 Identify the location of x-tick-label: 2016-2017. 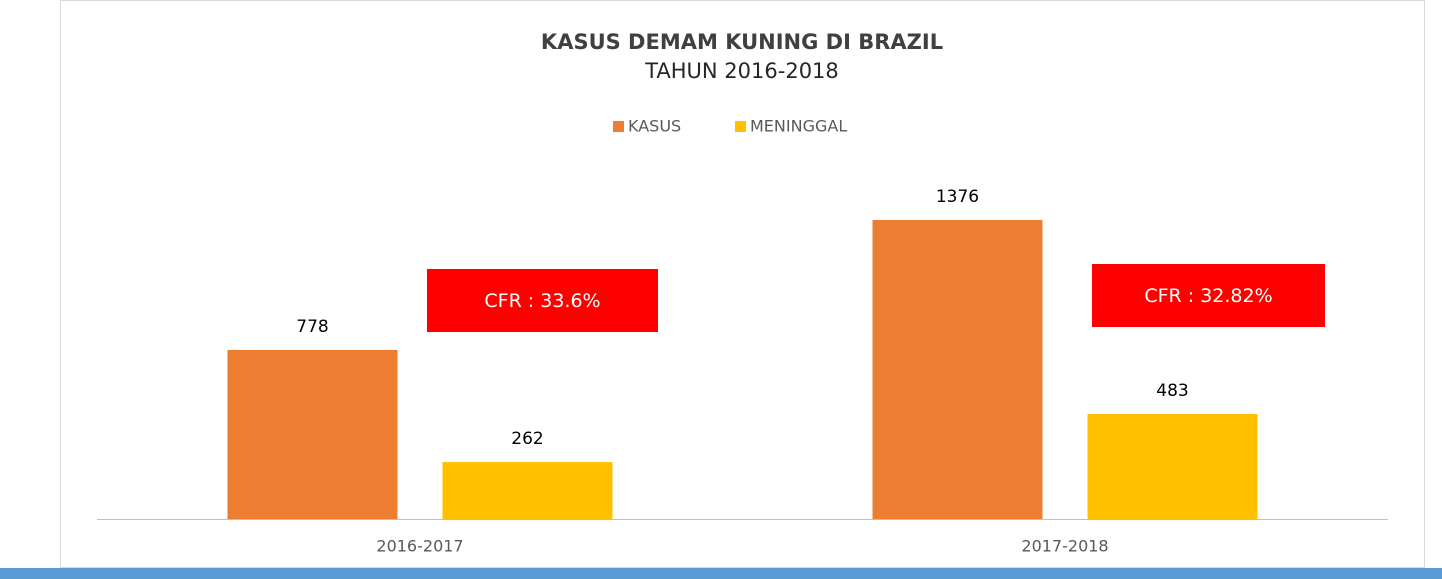
(419, 546).